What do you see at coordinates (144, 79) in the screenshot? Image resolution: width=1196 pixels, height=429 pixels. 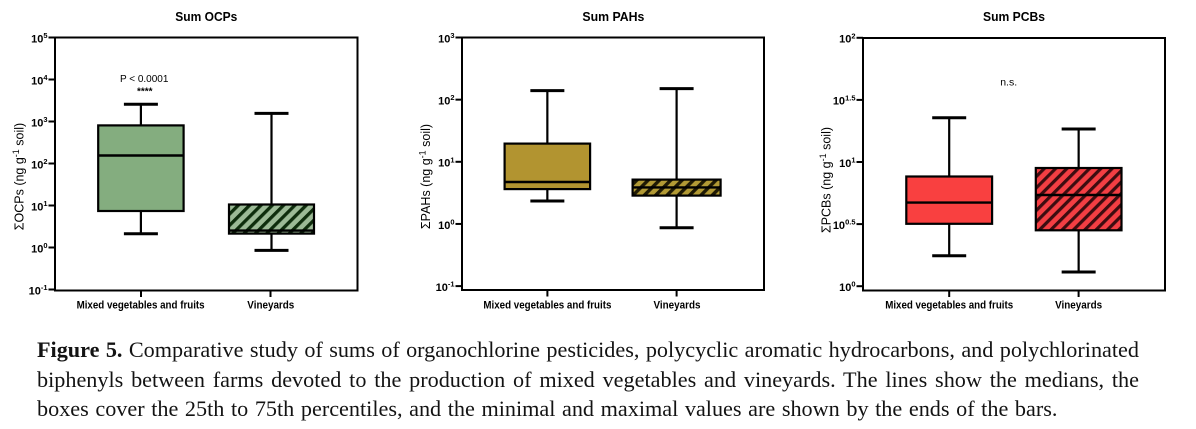 I see `svg-text: P < 0.0001` at bounding box center [144, 79].